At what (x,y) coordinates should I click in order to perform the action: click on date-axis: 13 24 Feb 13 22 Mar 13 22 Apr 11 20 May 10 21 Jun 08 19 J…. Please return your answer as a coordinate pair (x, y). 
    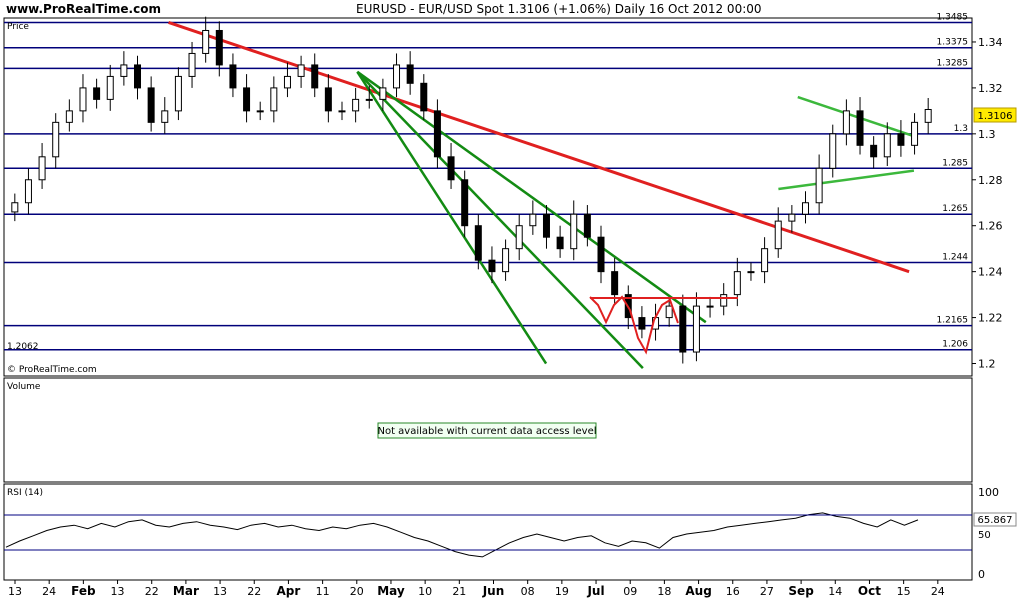
    Looking at the image, I should click on (476, 589).